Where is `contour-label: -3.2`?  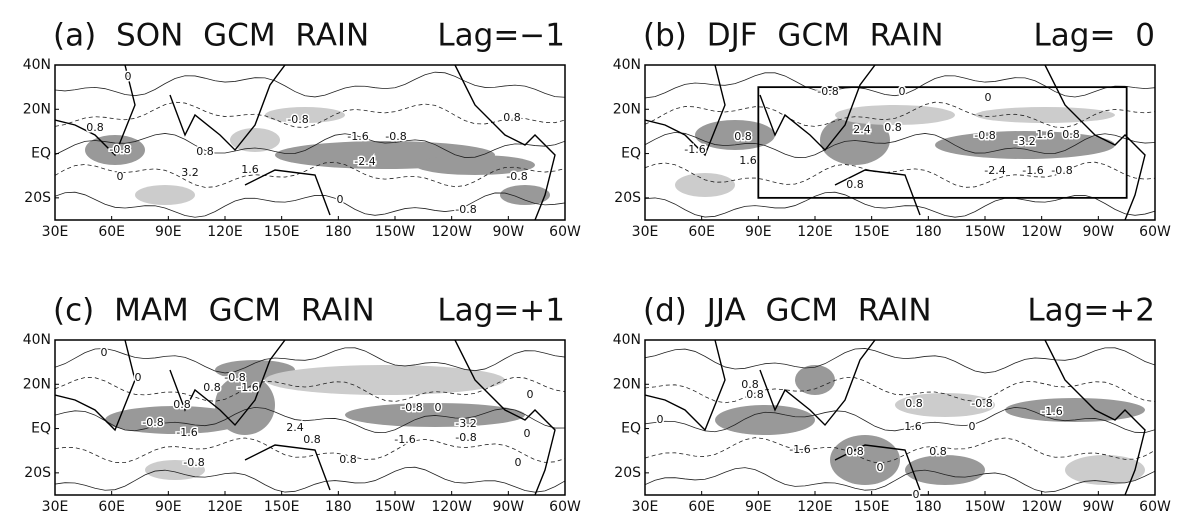
contour-label: -3.2 is located at coordinates (465, 423).